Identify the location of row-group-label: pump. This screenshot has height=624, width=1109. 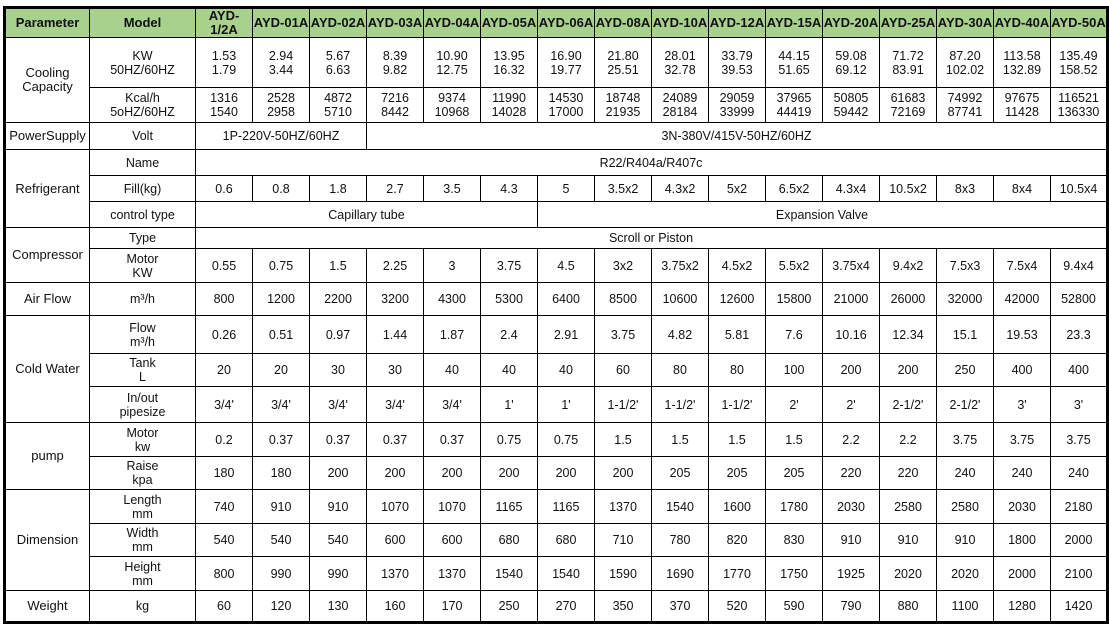
(47, 456).